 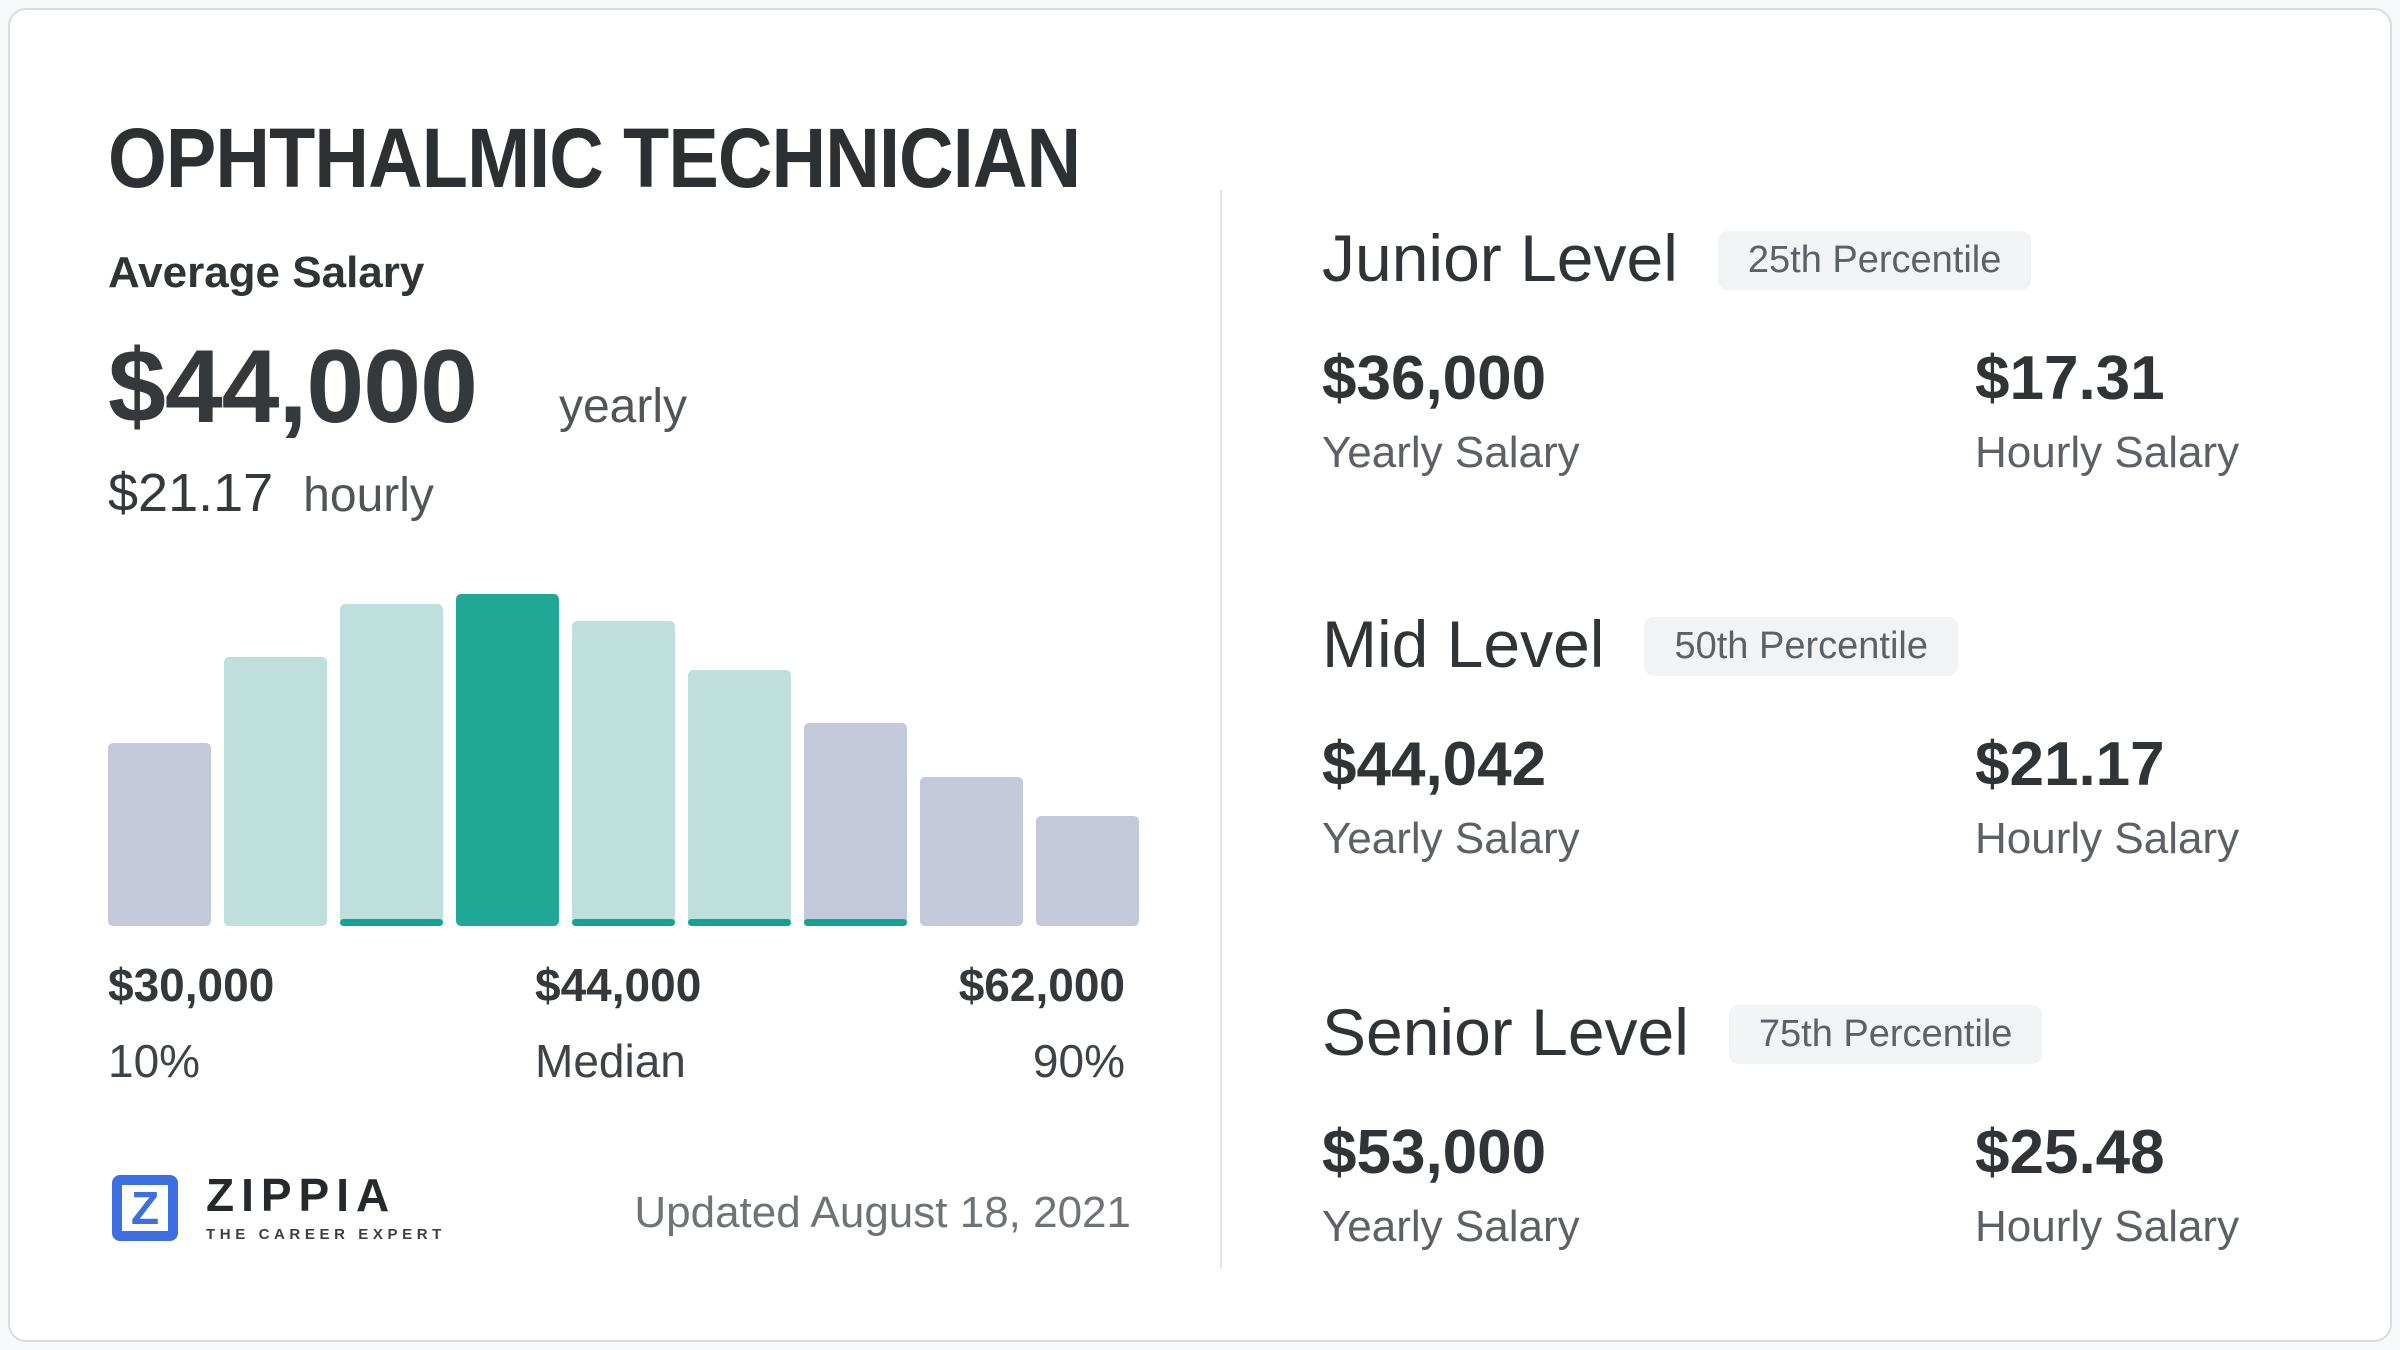 I want to click on hourly-column: $25.48 Hourly Salary, so click(x=2107, y=1184).